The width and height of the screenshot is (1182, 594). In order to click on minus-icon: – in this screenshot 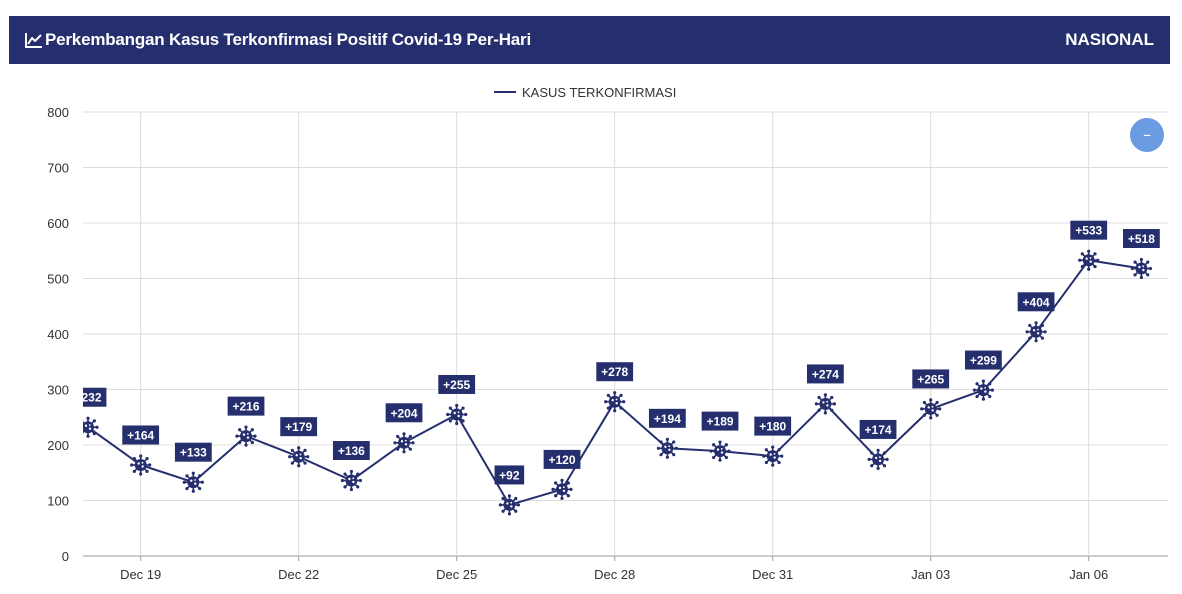, I will do `click(1147, 134)`.